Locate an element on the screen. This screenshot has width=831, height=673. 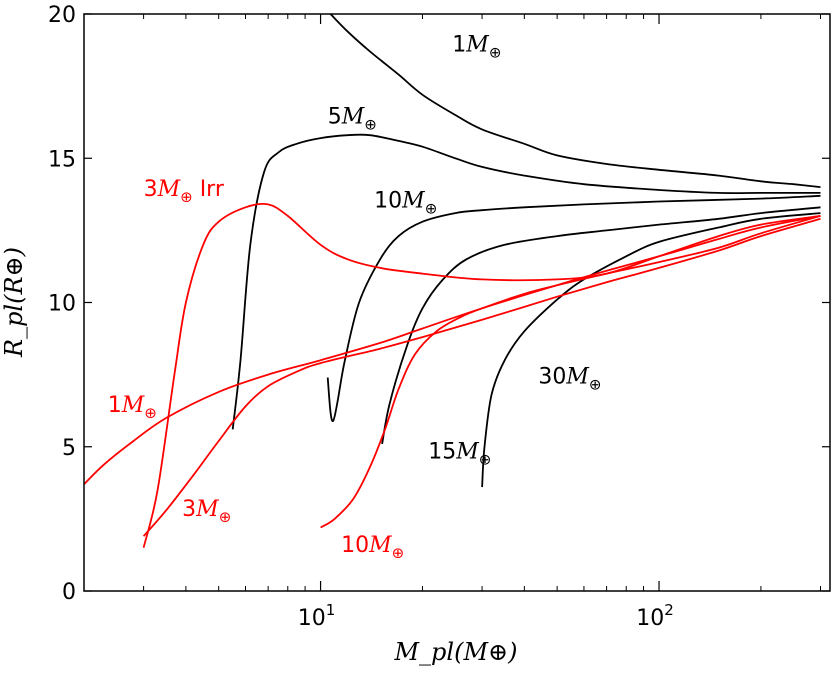
y-axis-title: R_pl(R⊕) is located at coordinates (14, 302).